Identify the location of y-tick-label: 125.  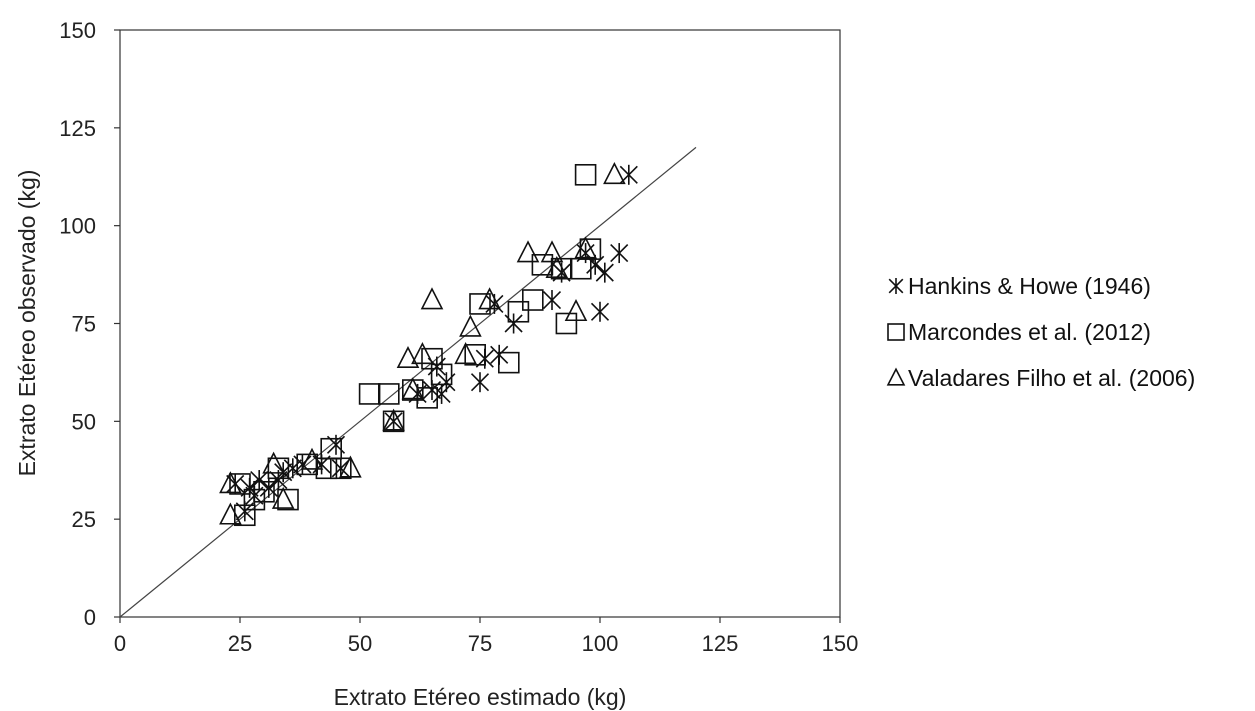
(77, 128).